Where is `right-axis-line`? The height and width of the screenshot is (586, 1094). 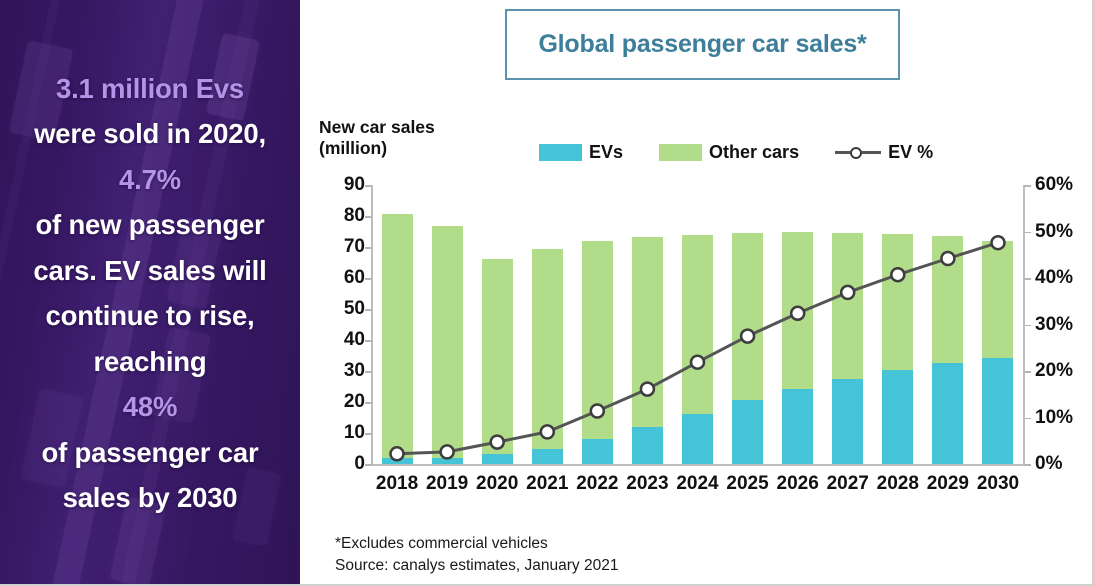 right-axis-line is located at coordinates (1024, 325).